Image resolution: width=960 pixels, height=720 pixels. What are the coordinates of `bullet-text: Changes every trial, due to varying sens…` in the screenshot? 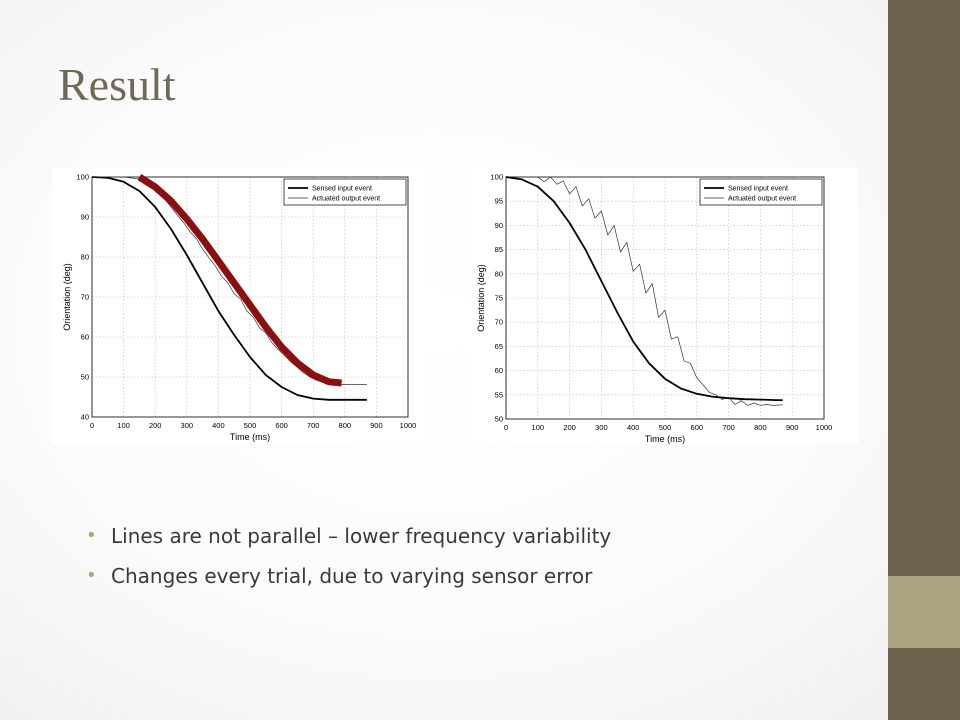 It's located at (352, 576).